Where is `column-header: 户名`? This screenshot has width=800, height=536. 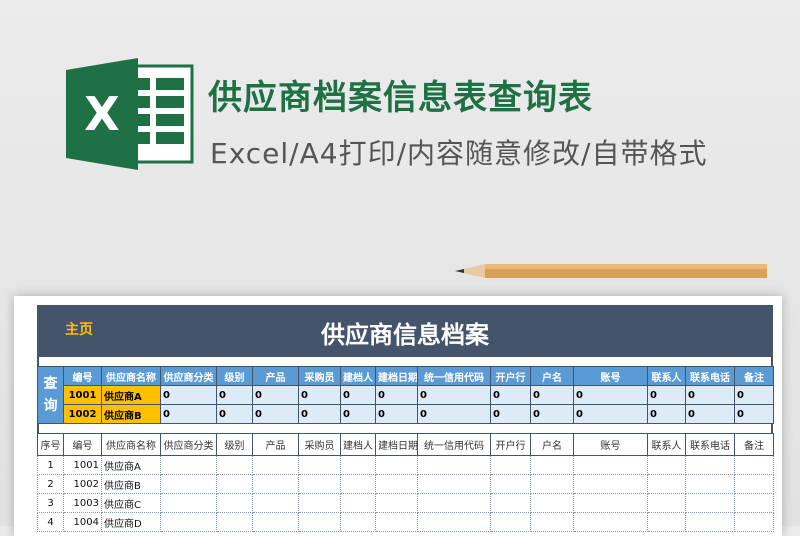
column-header: 户名 is located at coordinates (552, 444).